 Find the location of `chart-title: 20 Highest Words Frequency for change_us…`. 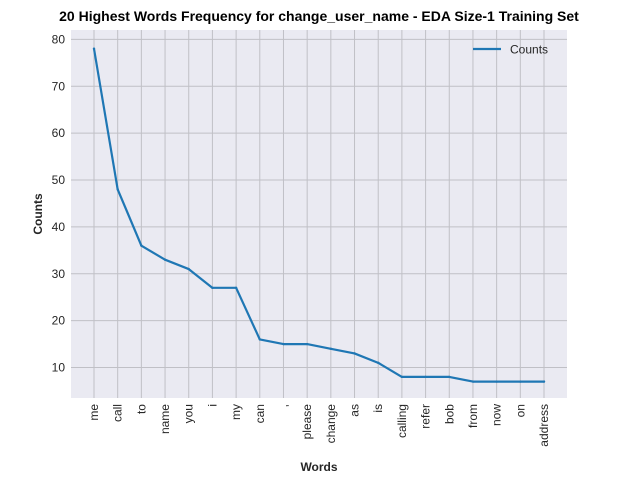

chart-title: 20 Highest Words Frequency for change_us… is located at coordinates (319, 16).